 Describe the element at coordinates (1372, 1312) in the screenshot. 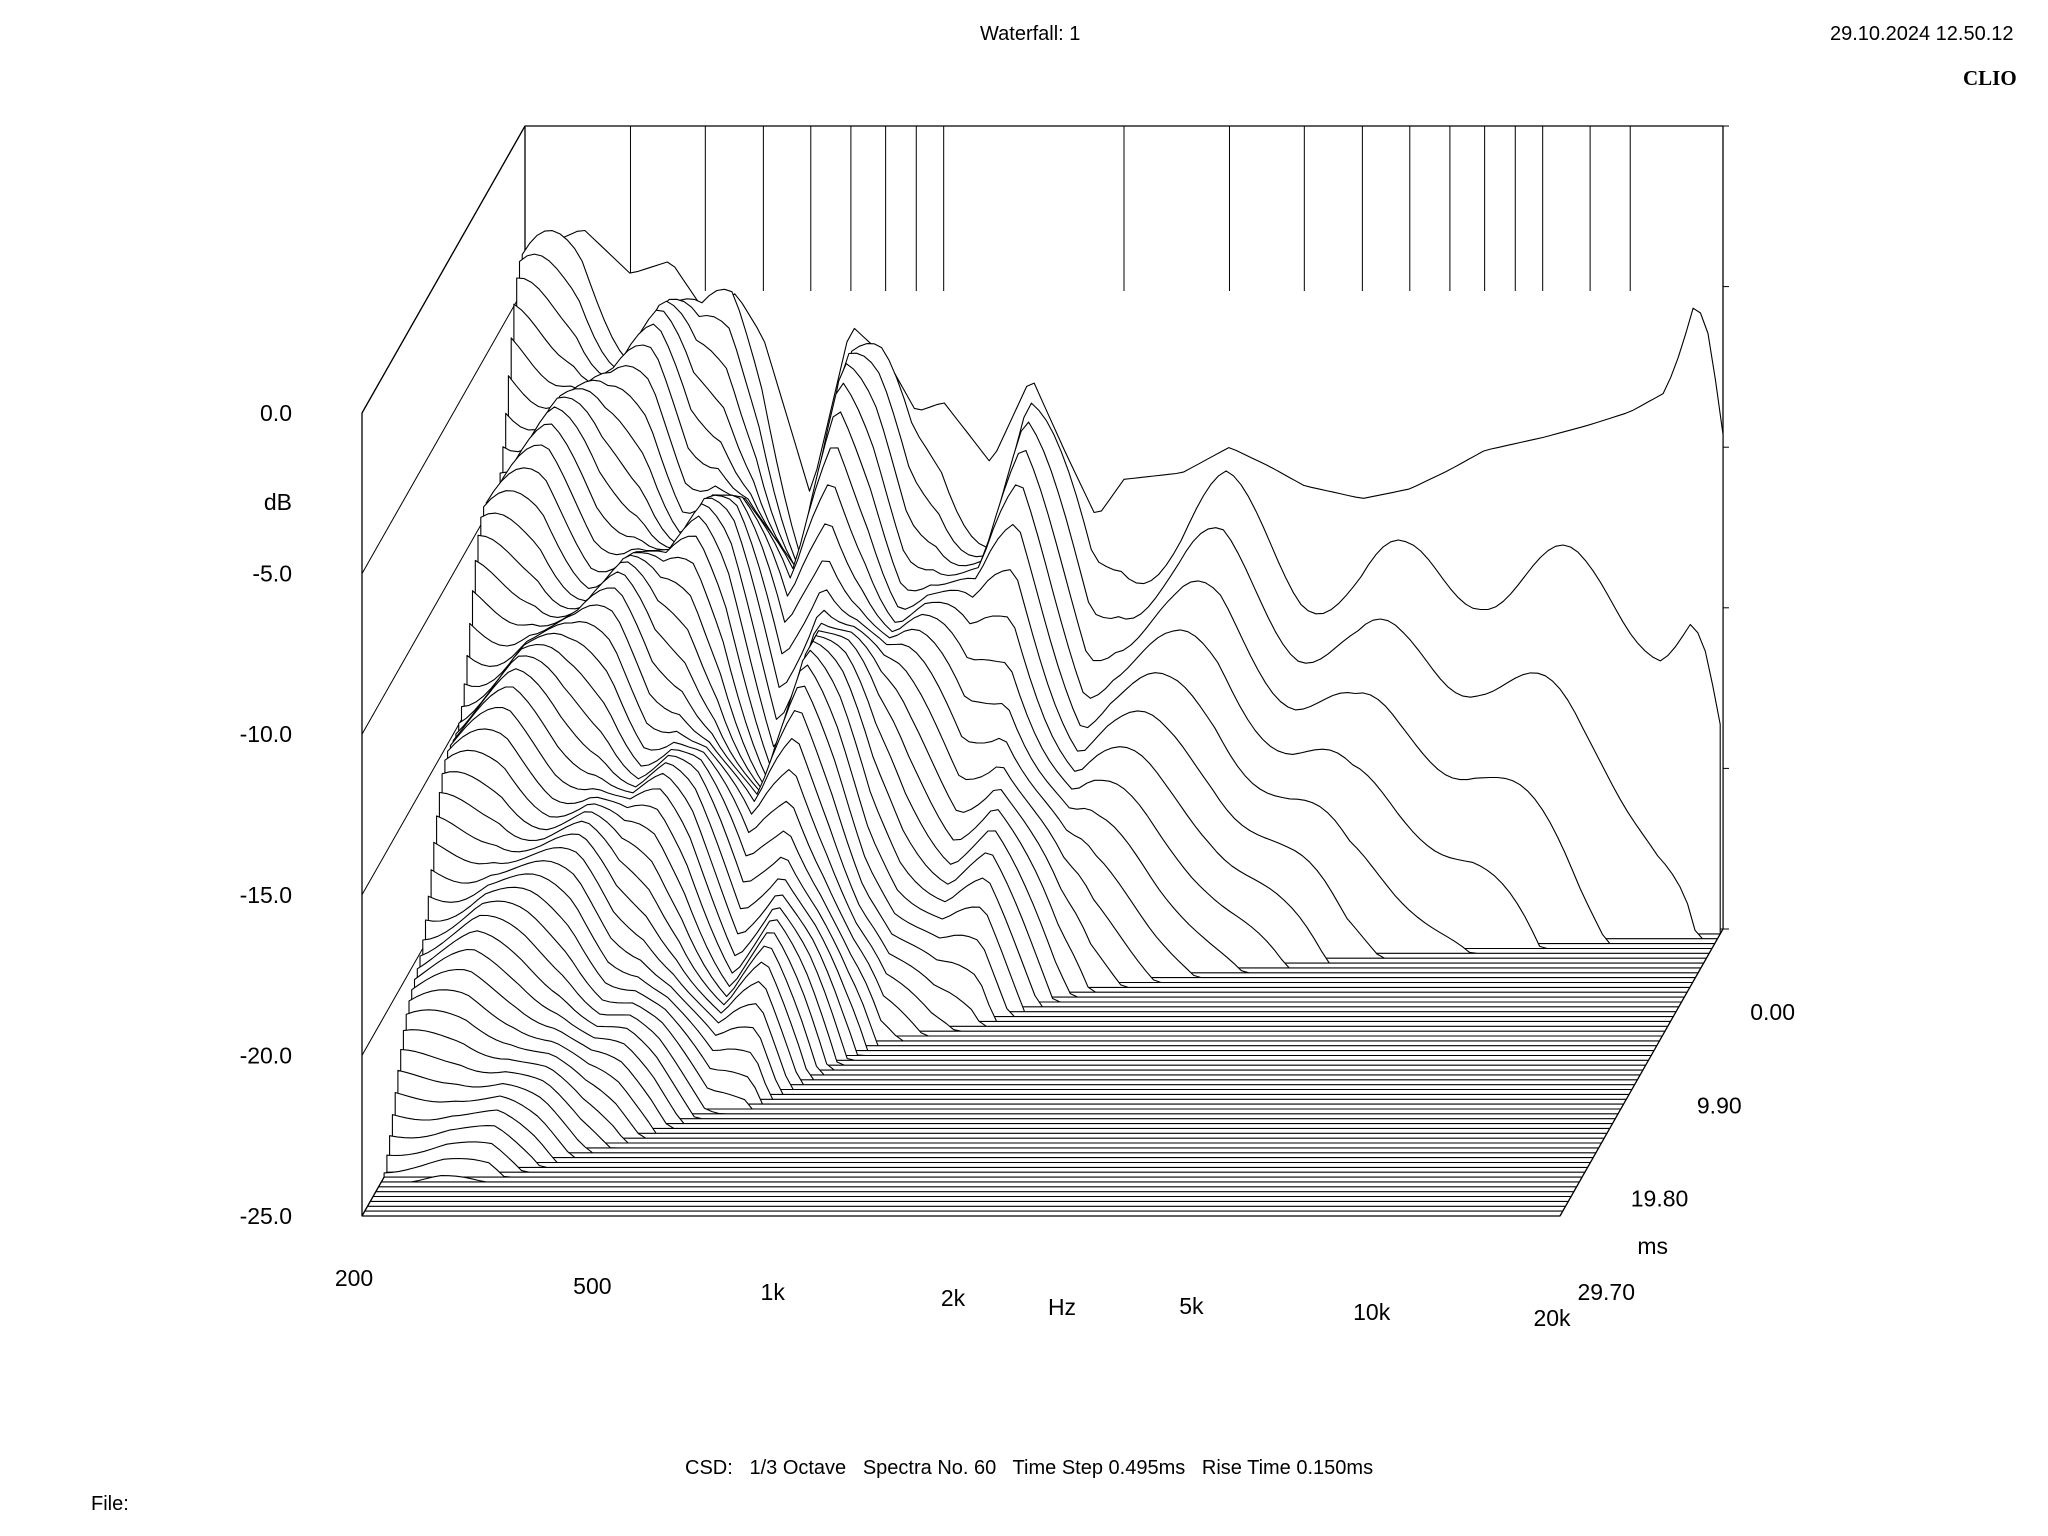

I see `x-tick-label: 10k` at that location.